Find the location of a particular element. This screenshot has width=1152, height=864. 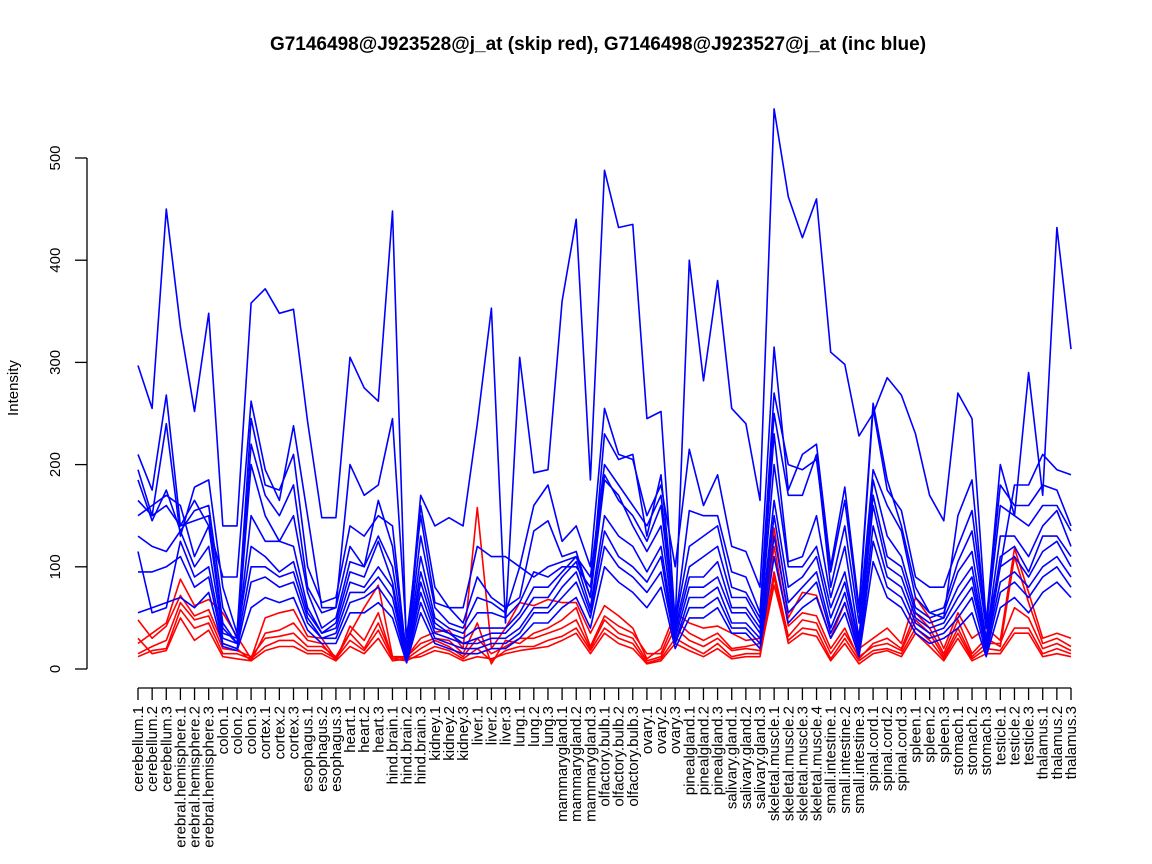

x-tick-label: thalamus.1 is located at coordinates (1043, 742).